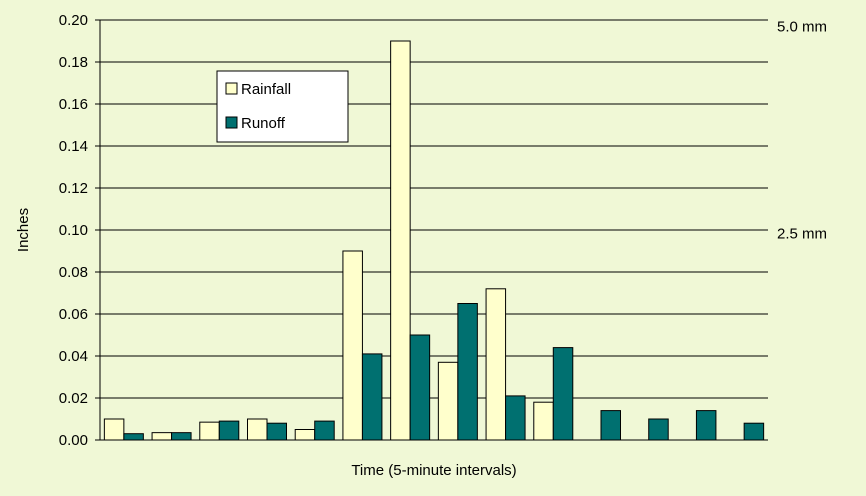 The height and width of the screenshot is (496, 866). Describe the element at coordinates (231, 122) in the screenshot. I see `legend-swatch-runoff` at that location.